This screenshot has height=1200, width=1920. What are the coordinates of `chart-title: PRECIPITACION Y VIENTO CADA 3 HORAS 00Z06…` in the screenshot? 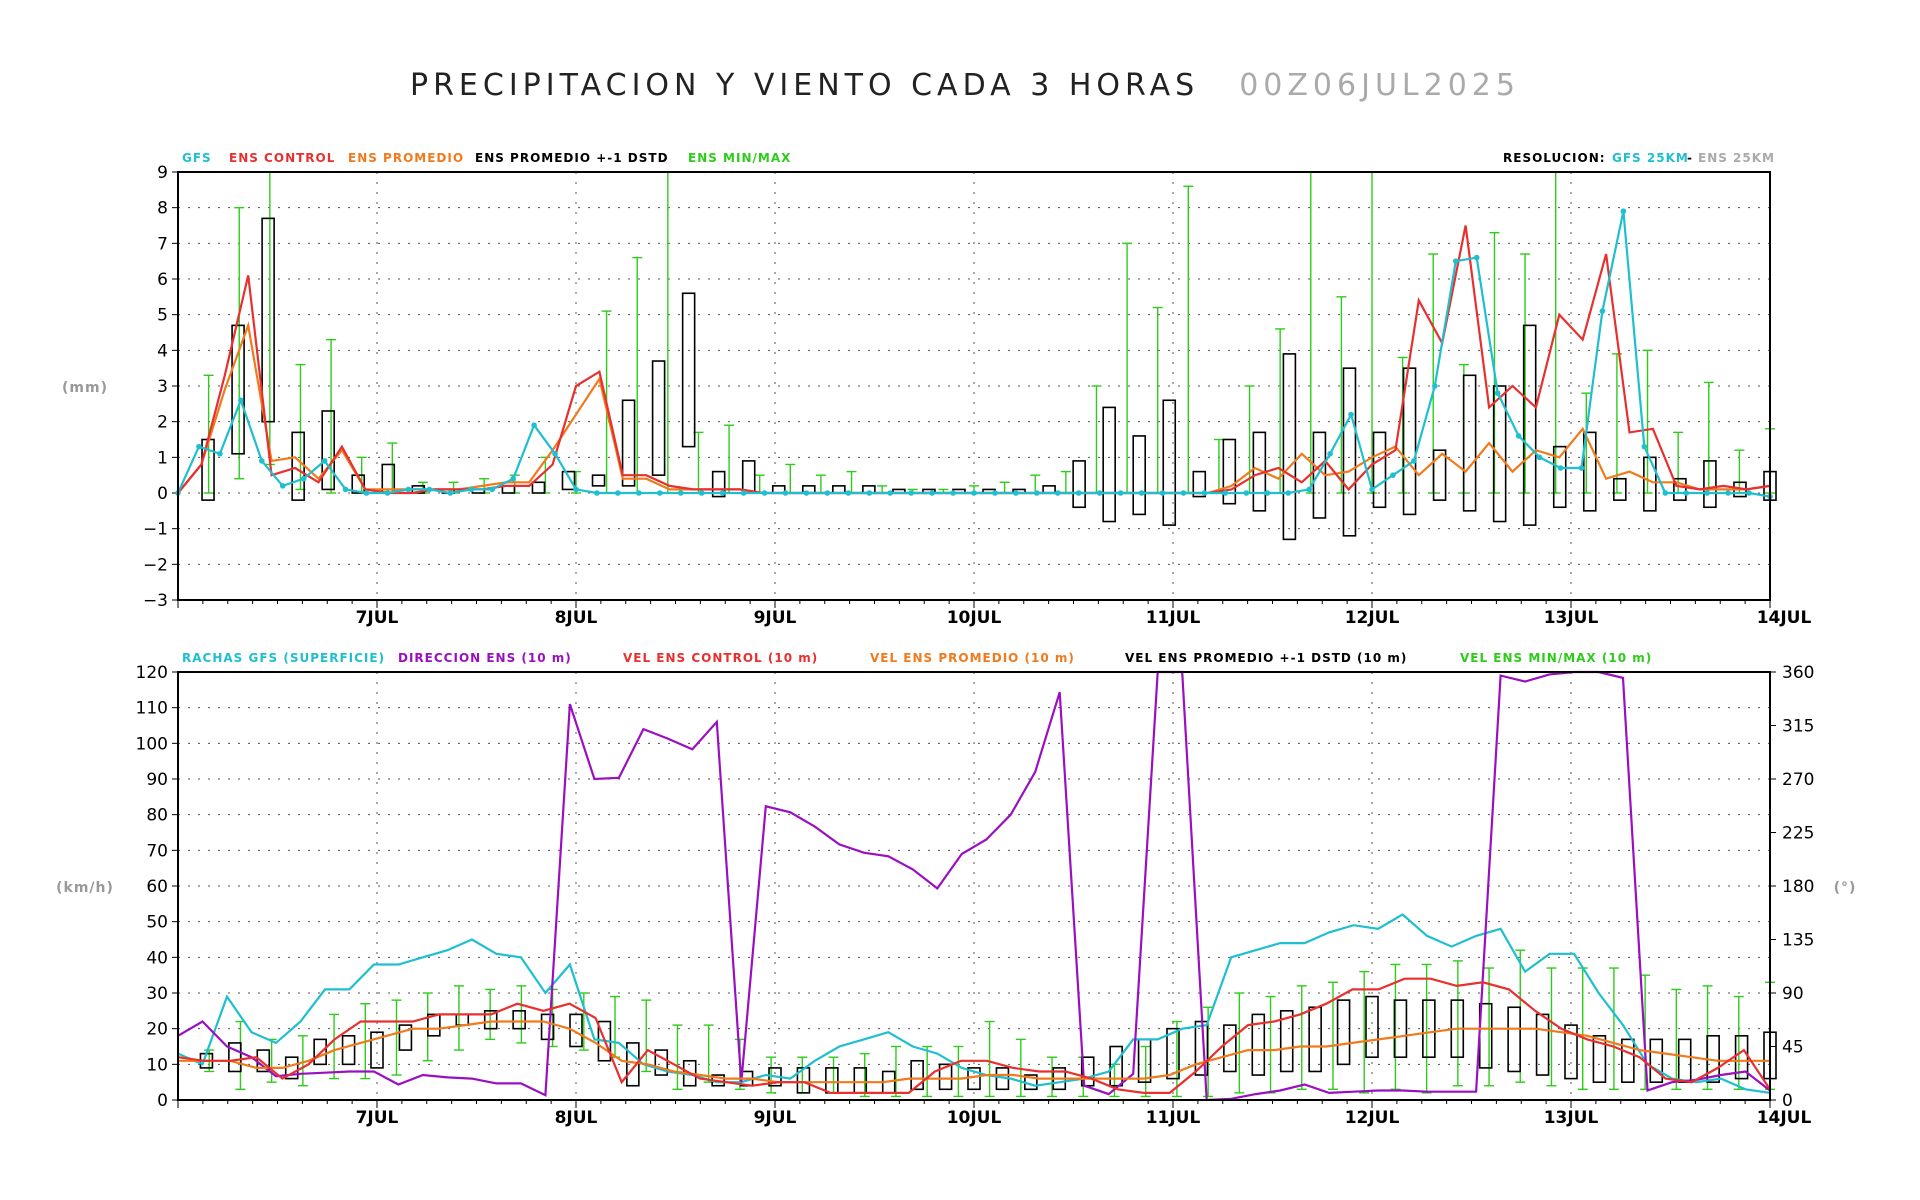 It's located at (965, 85).